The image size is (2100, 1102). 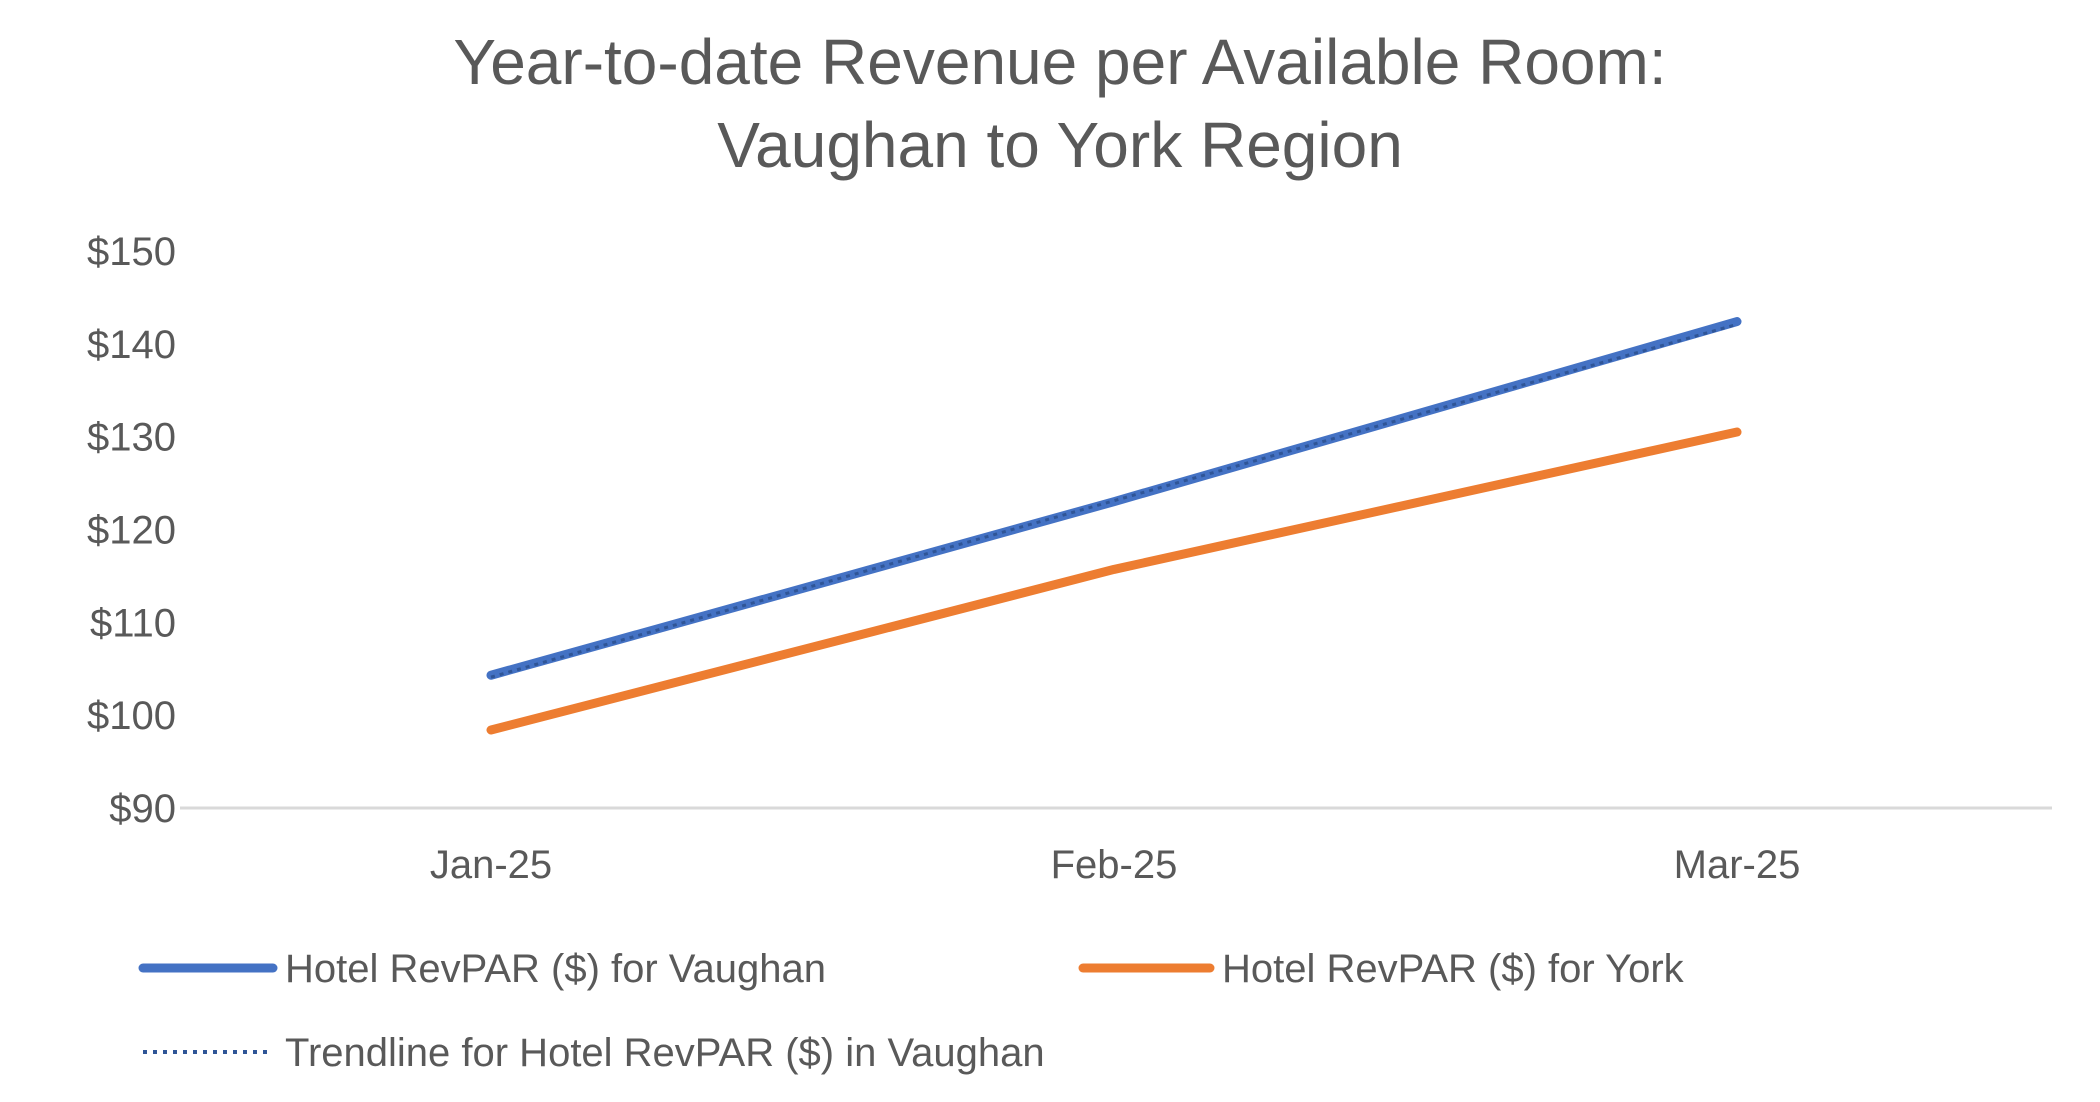 I want to click on x-axis-tick-labels: Jan-25 Feb-25 Mar-25, so click(x=1115, y=865).